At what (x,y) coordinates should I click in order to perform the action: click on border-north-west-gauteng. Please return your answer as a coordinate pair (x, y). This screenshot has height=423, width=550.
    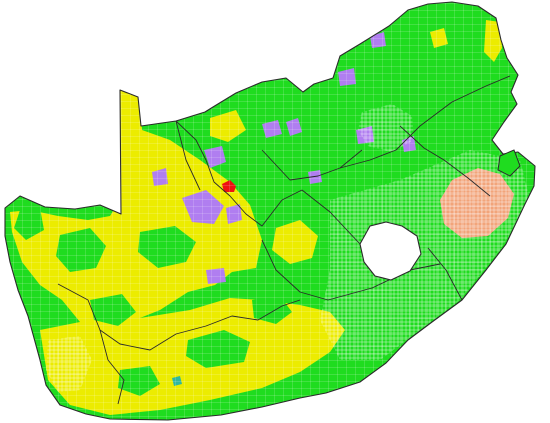
    Looking at the image, I should click on (312, 165).